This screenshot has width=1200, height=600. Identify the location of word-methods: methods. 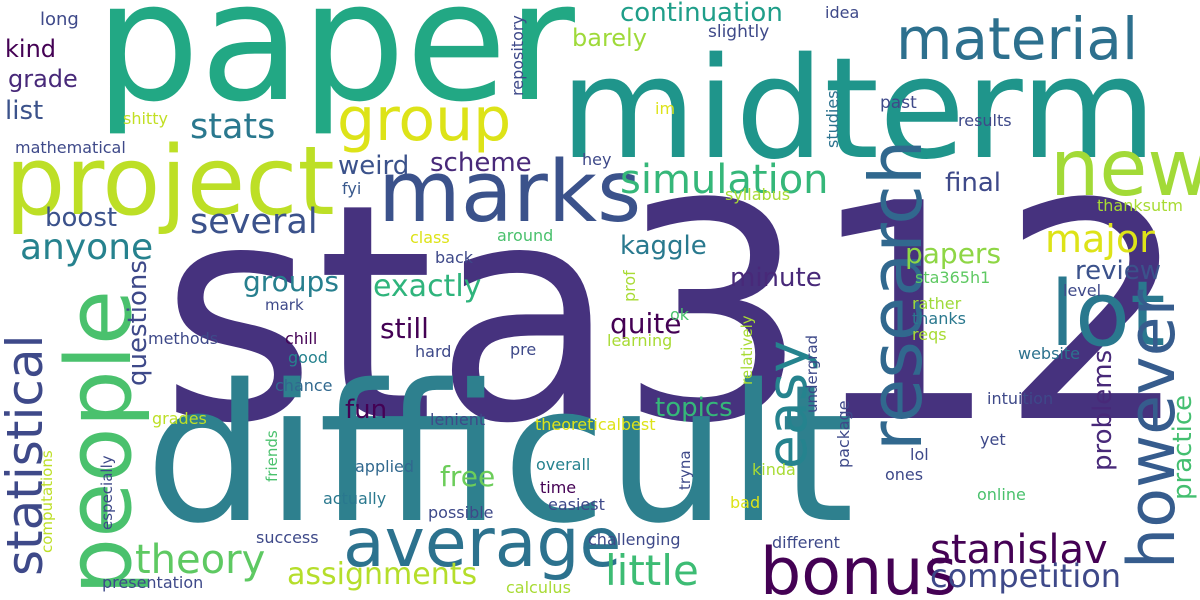
(183, 338).